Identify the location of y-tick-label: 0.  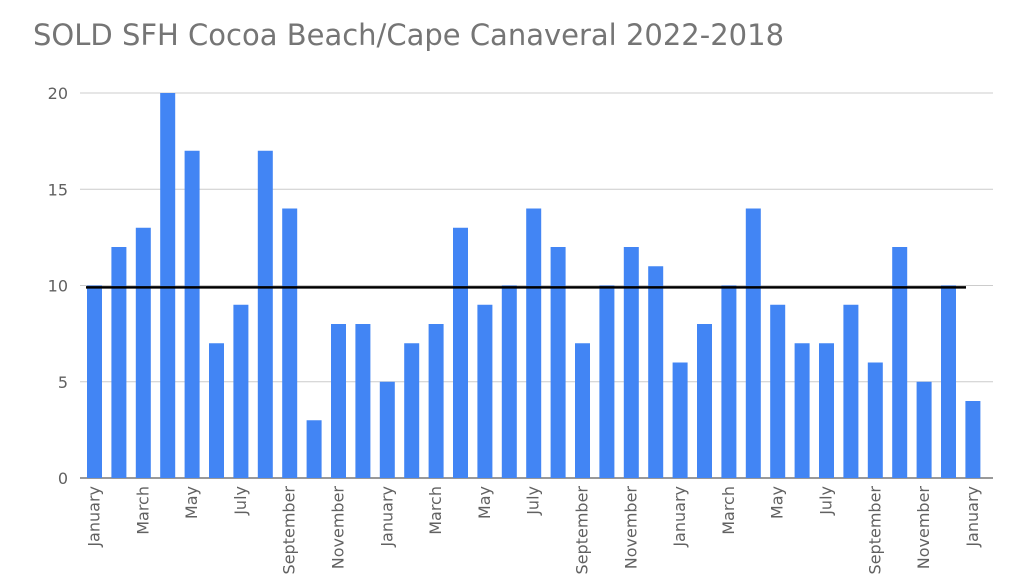
(63, 478).